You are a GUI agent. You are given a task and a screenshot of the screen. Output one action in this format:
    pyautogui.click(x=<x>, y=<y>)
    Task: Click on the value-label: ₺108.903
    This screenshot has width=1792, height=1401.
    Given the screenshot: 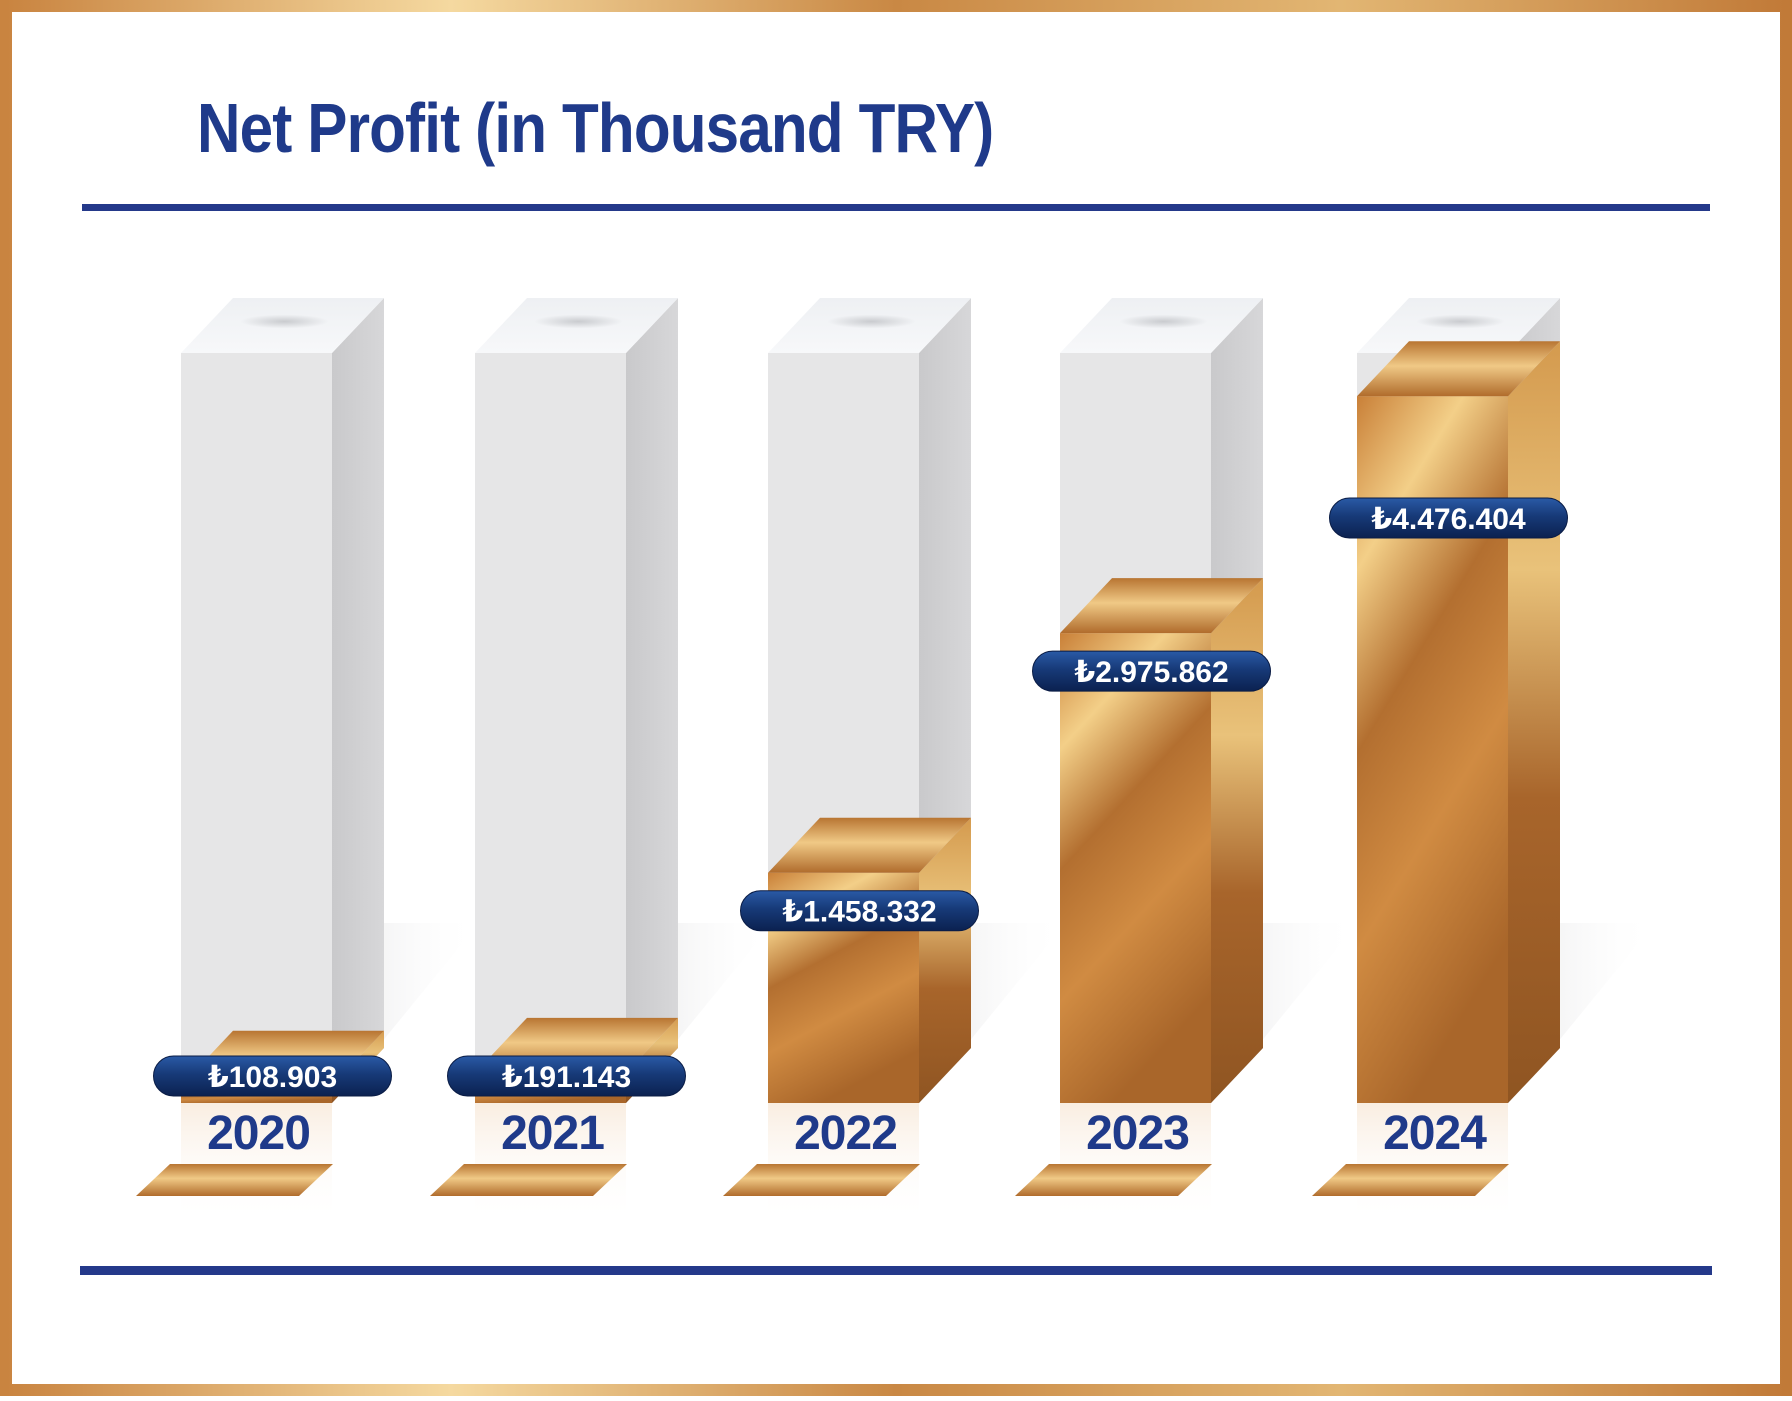 What is the action you would take?
    pyautogui.click(x=272, y=1077)
    